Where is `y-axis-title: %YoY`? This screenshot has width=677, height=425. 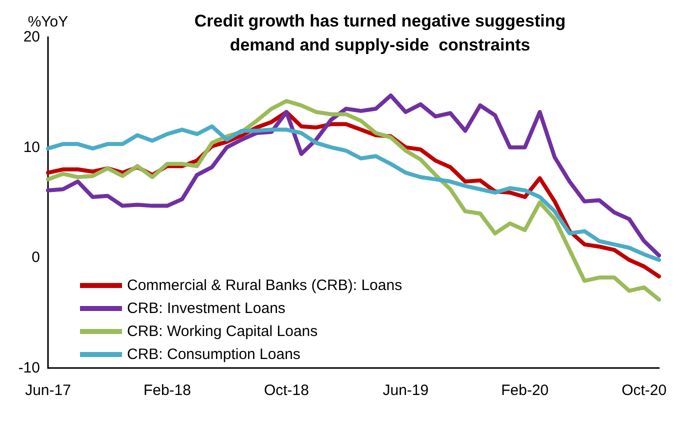
y-axis-title: %YoY is located at coordinates (48, 22).